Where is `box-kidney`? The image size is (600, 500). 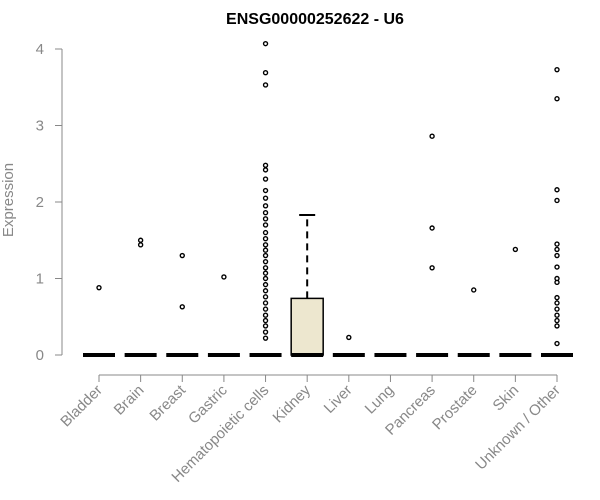 box-kidney is located at coordinates (307, 285).